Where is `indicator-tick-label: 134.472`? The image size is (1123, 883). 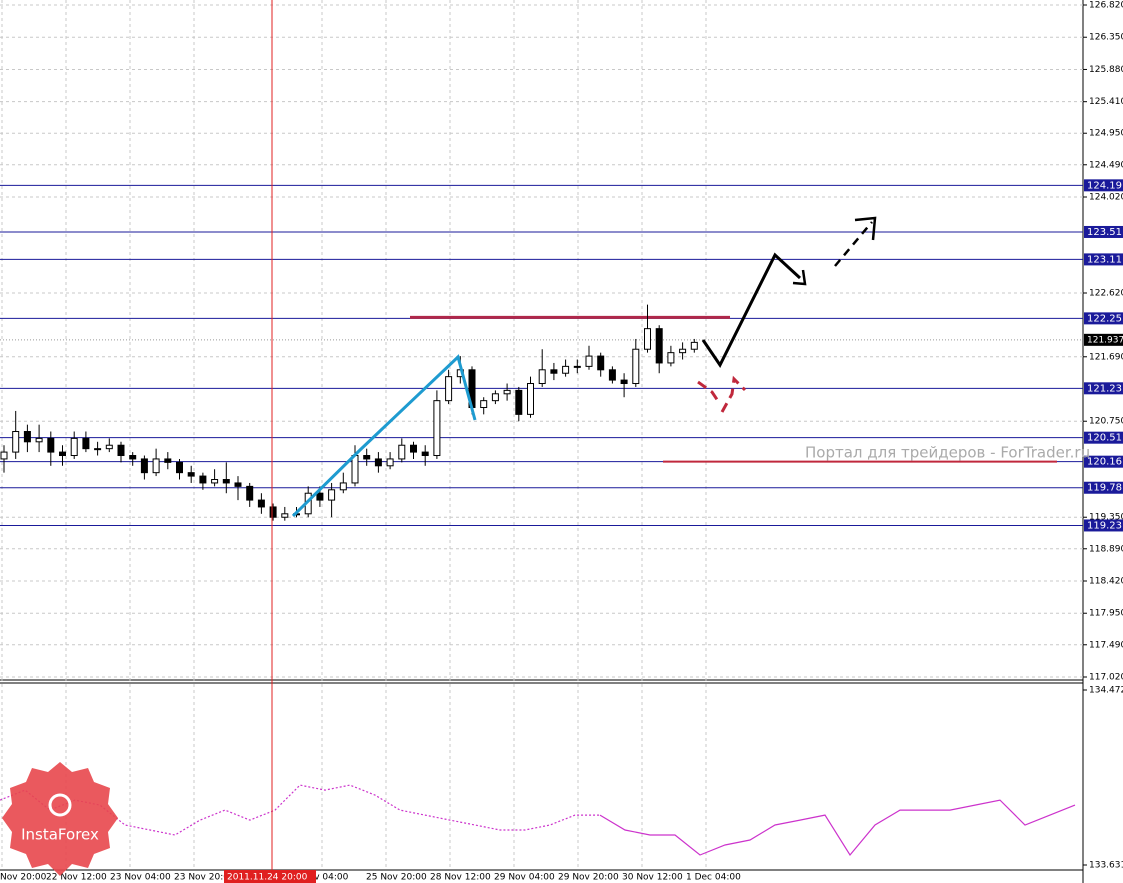 indicator-tick-label: 134.472 is located at coordinates (1106, 691).